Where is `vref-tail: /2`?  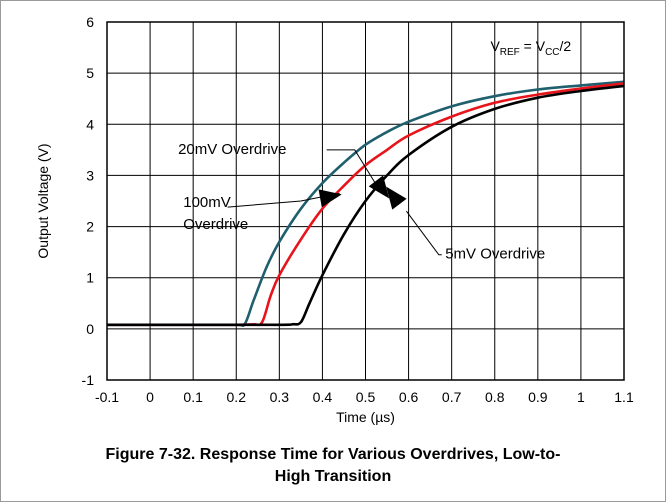
vref-tail: /2 is located at coordinates (566, 46).